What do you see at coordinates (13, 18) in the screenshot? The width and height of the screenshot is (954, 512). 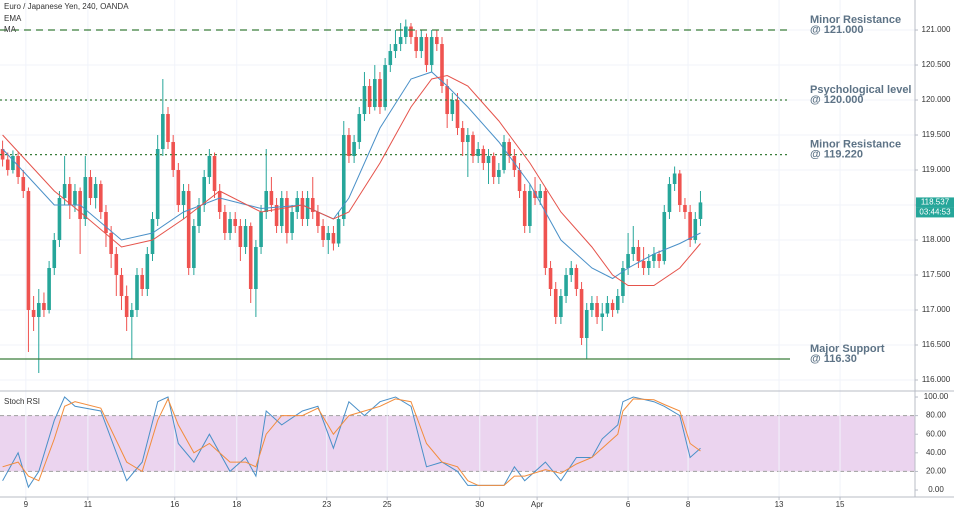 I see `legend-entry: EMA` at bounding box center [13, 18].